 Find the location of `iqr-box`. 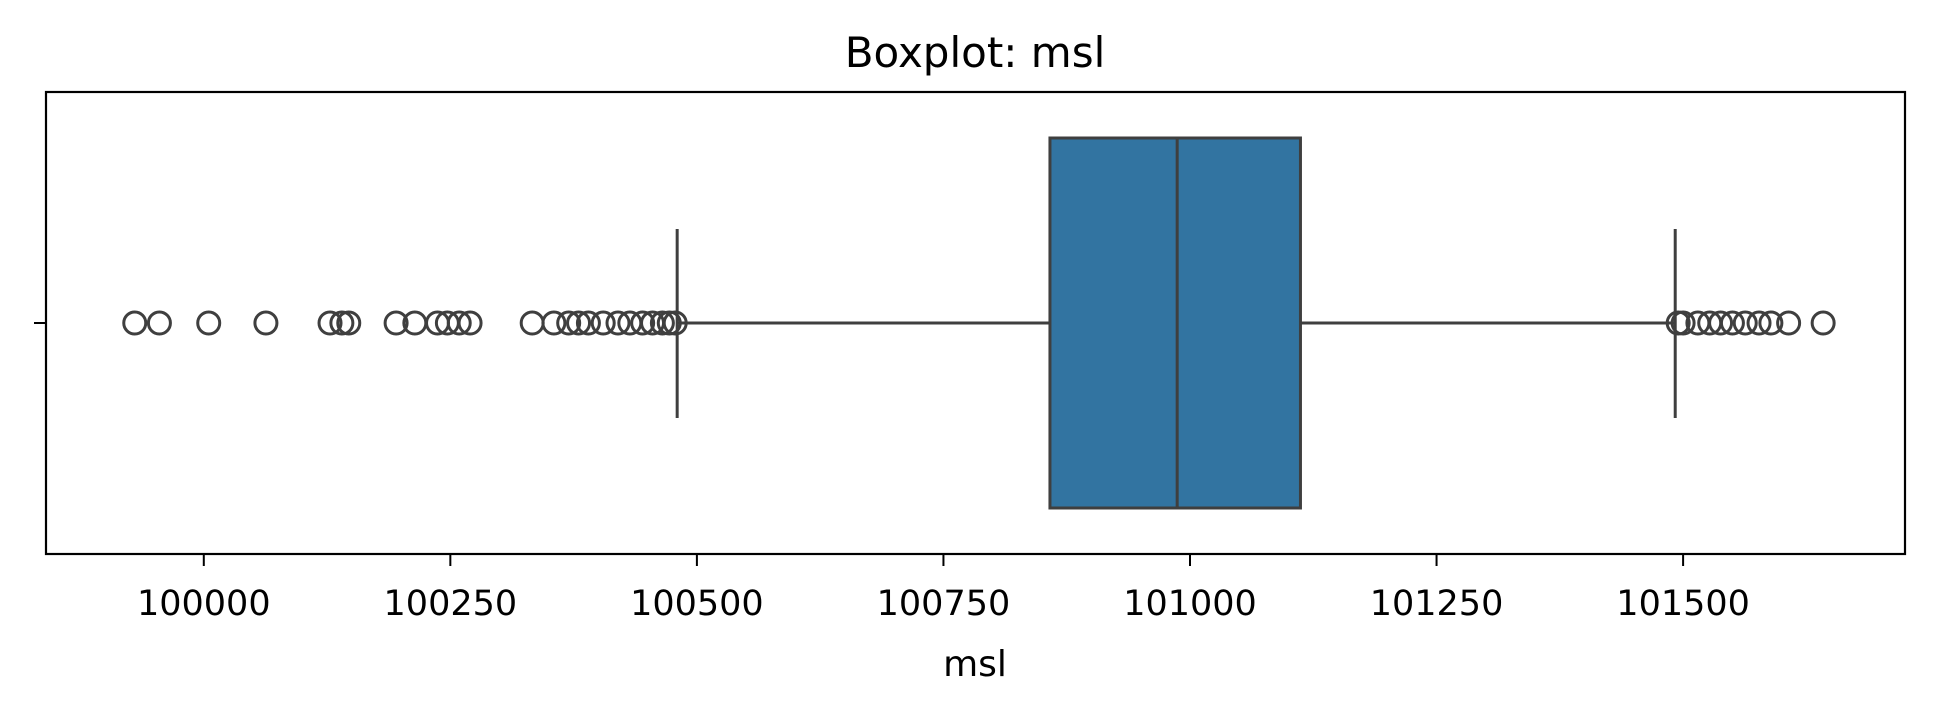

iqr-box is located at coordinates (1175, 323).